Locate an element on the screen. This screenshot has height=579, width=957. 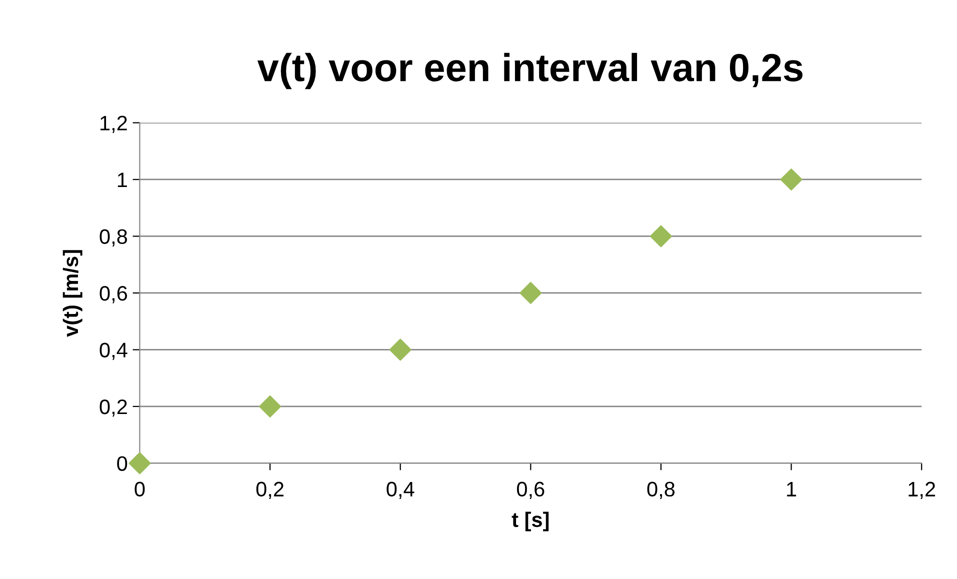
y-tick-label: 0,2 is located at coordinates (113, 408).